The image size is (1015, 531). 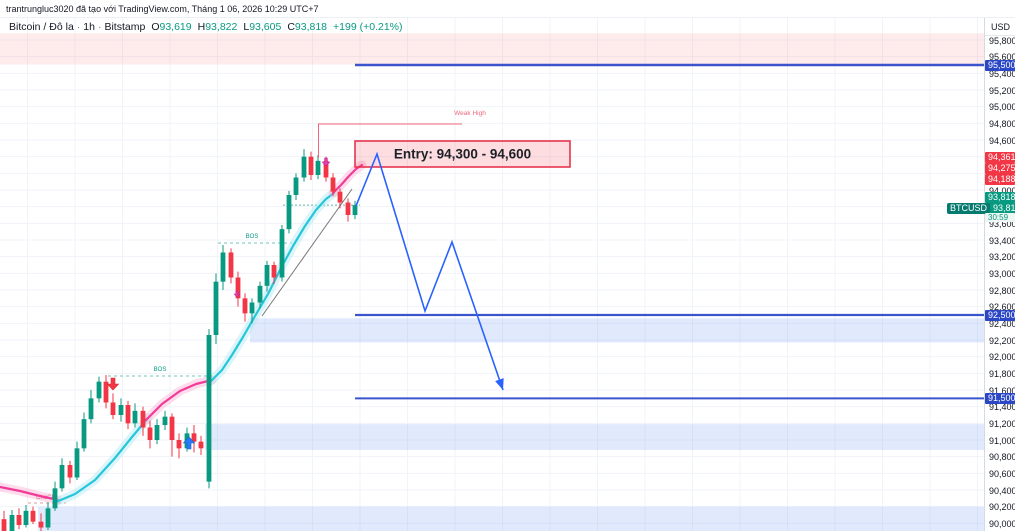 What do you see at coordinates (175, 27) in the screenshot?
I see `ohlc-value: 93,619` at bounding box center [175, 27].